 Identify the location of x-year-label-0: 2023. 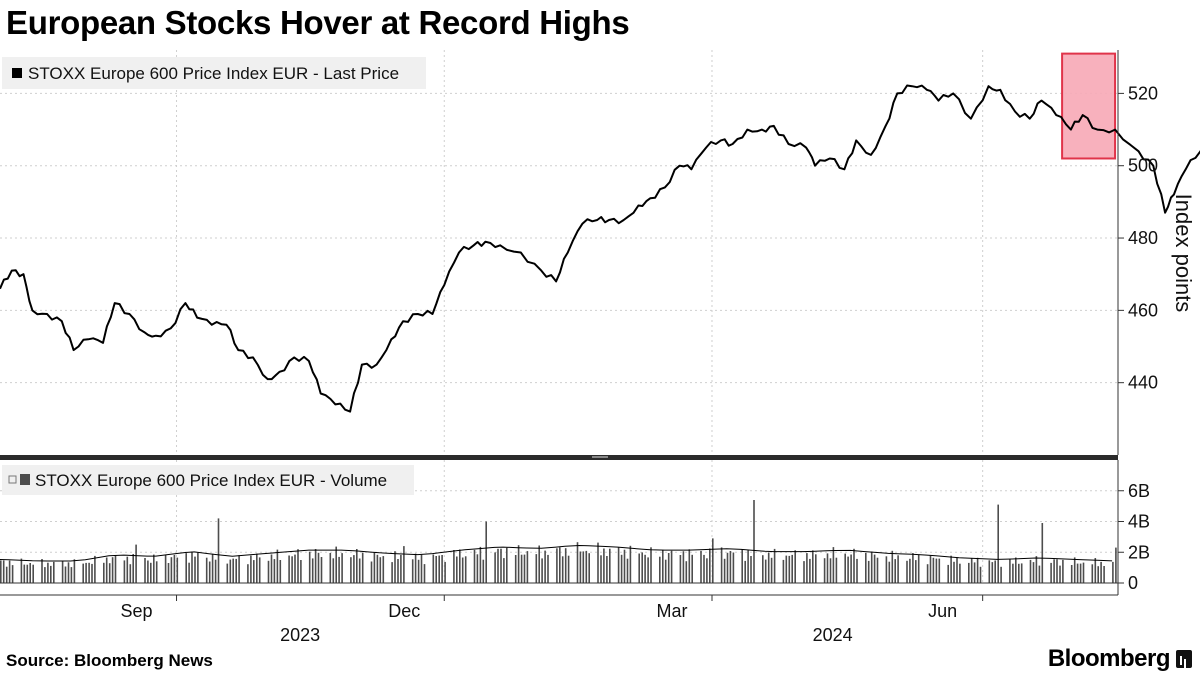
(300, 635).